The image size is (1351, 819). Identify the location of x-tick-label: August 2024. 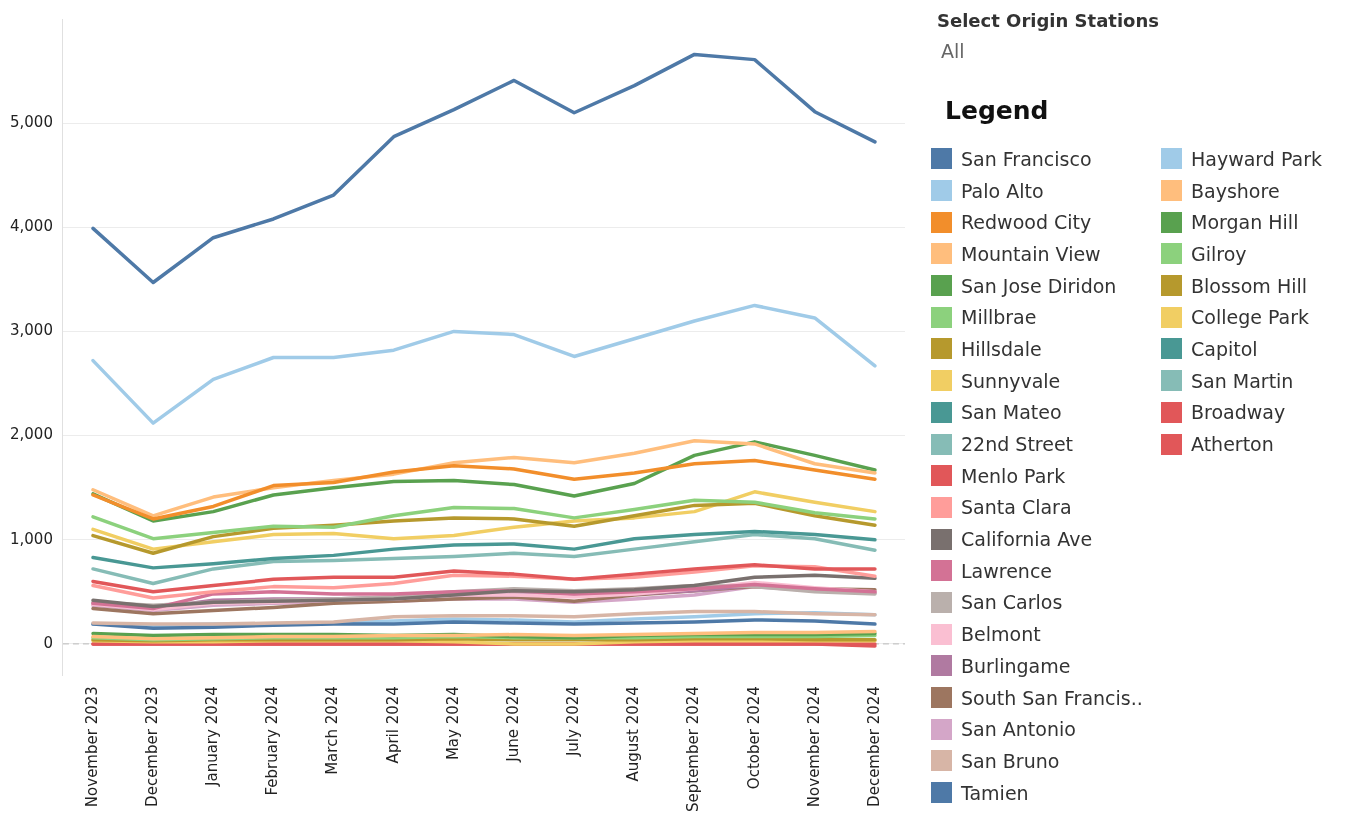
(633, 734).